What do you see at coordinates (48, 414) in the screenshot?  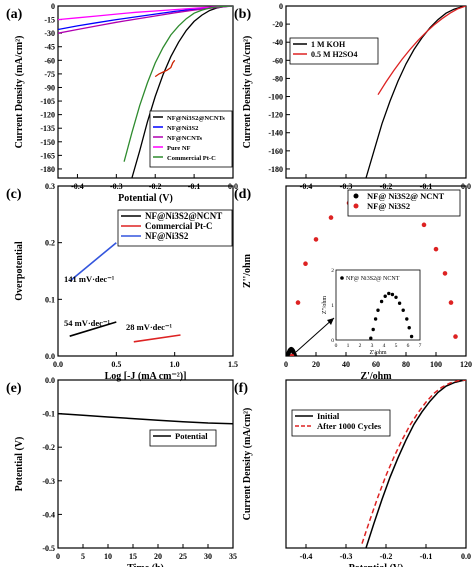 I see `y-tick-label: -0.1` at bounding box center [48, 414].